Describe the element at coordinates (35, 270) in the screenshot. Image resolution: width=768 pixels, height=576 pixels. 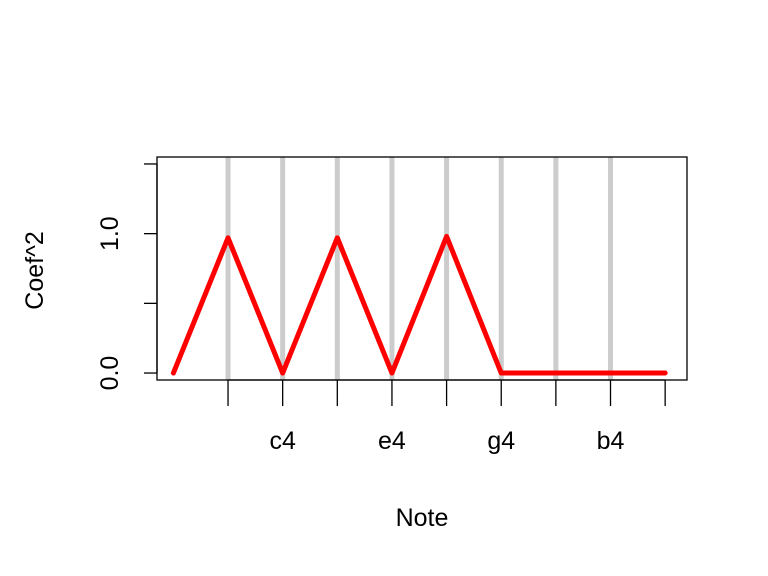
I see `y-axis-title: Coef^2` at that location.